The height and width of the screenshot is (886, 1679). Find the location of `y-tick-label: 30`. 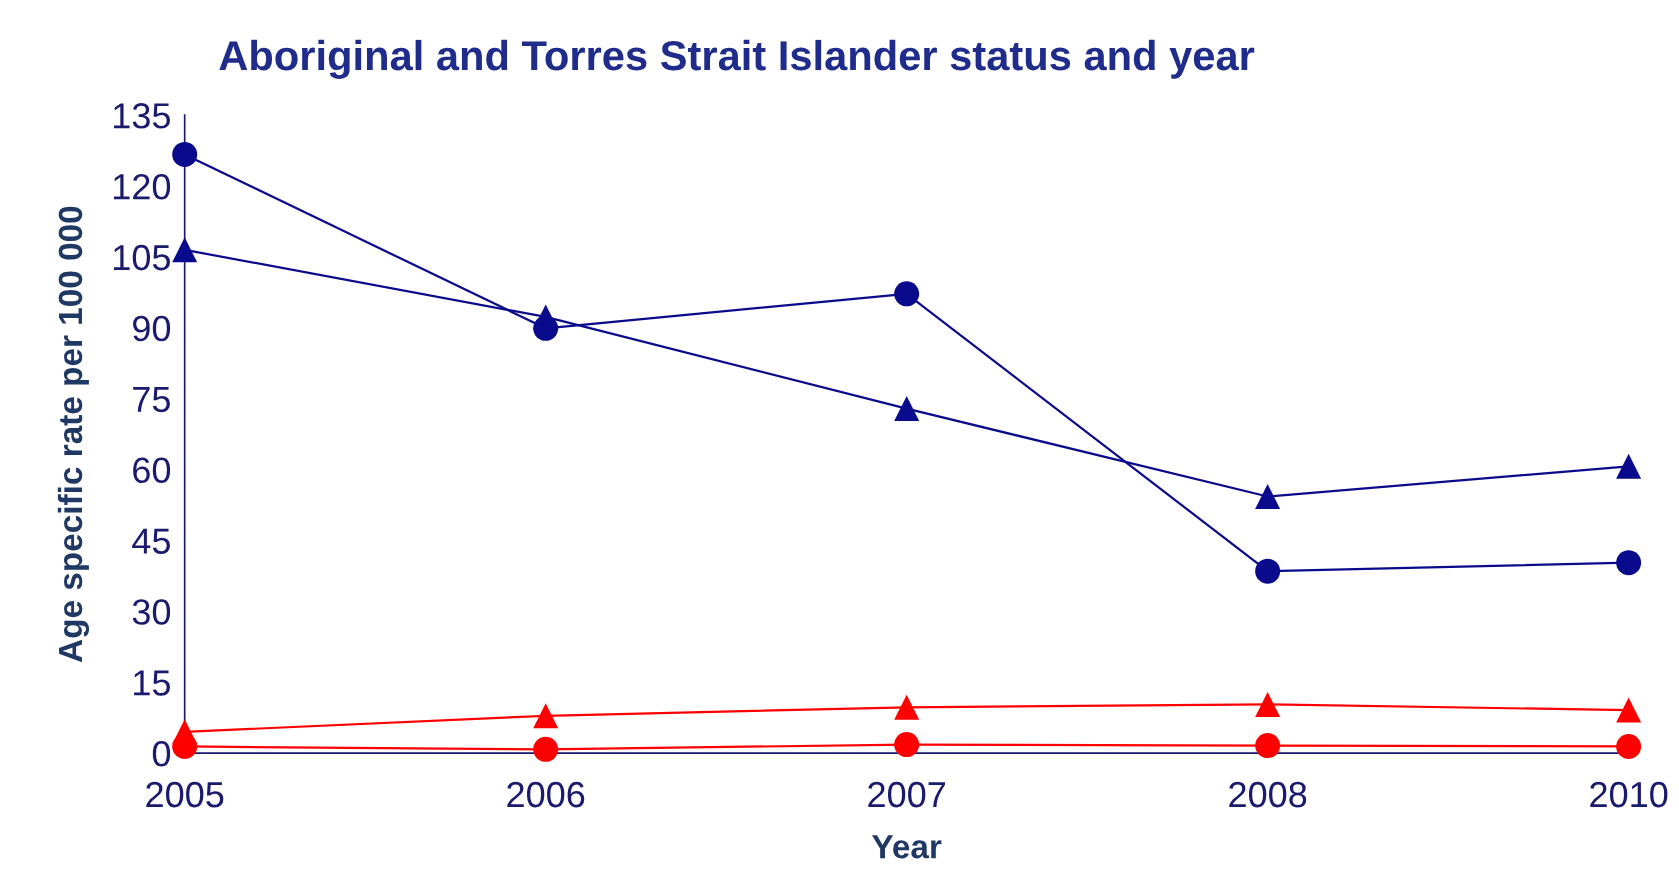

y-tick-label: 30 is located at coordinates (151, 612).